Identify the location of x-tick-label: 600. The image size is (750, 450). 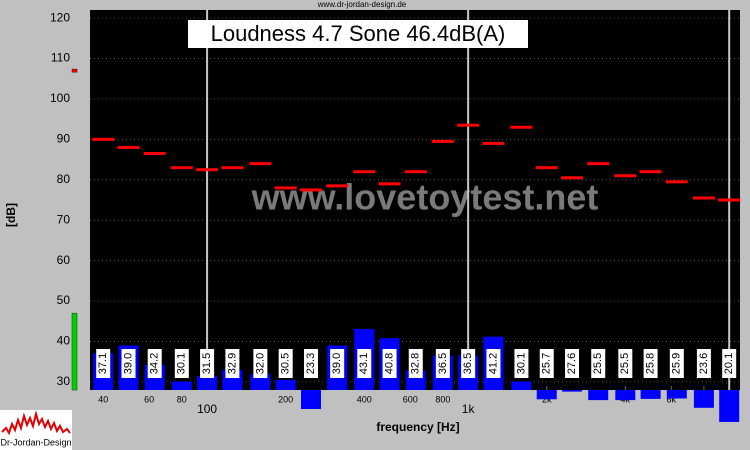
(410, 399).